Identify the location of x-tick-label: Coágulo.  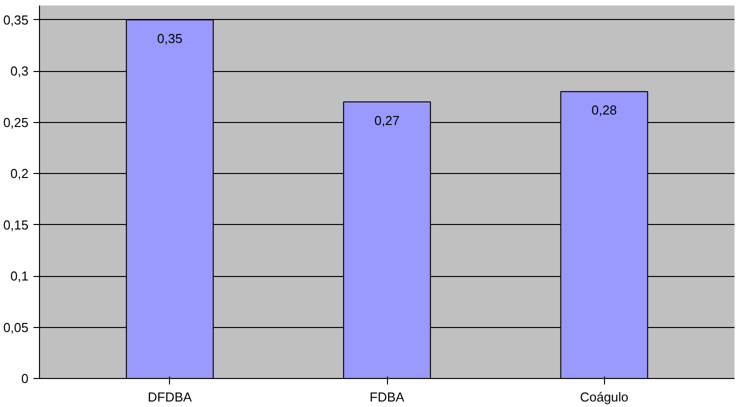
(604, 397).